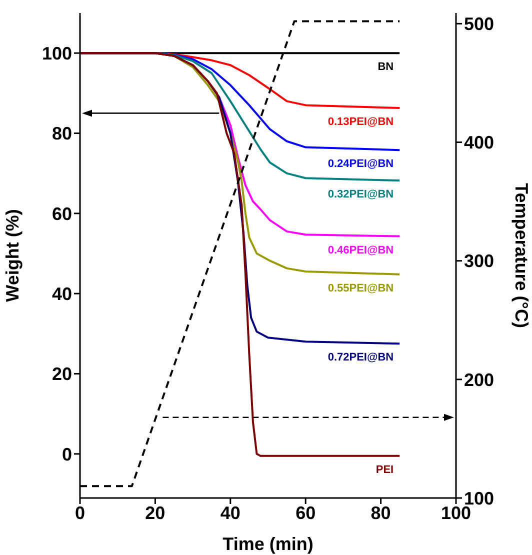  I want to click on x-tick-label: 60, so click(306, 512).